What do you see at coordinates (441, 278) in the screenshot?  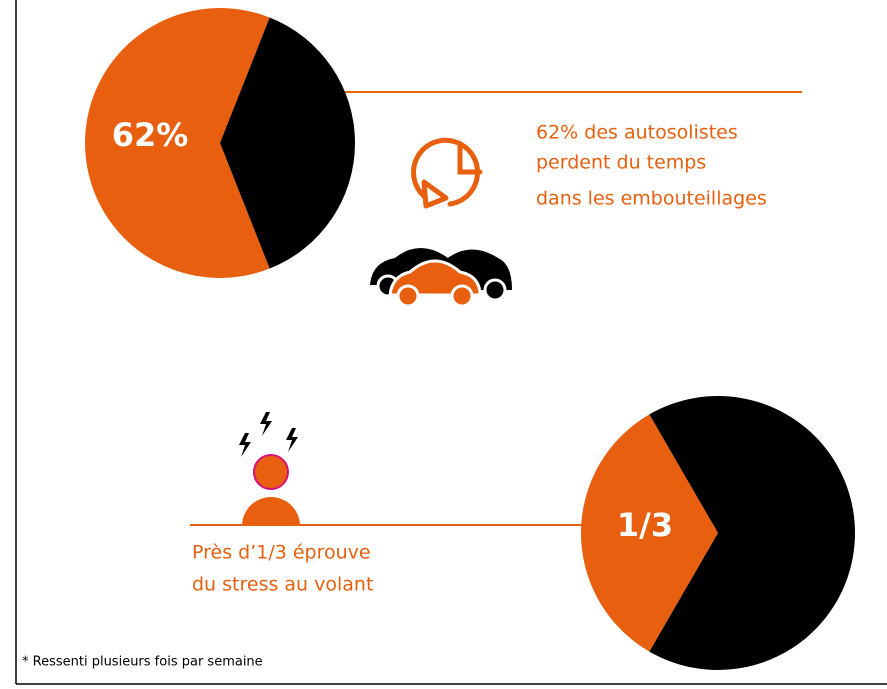 I see `cars-icon` at bounding box center [441, 278].